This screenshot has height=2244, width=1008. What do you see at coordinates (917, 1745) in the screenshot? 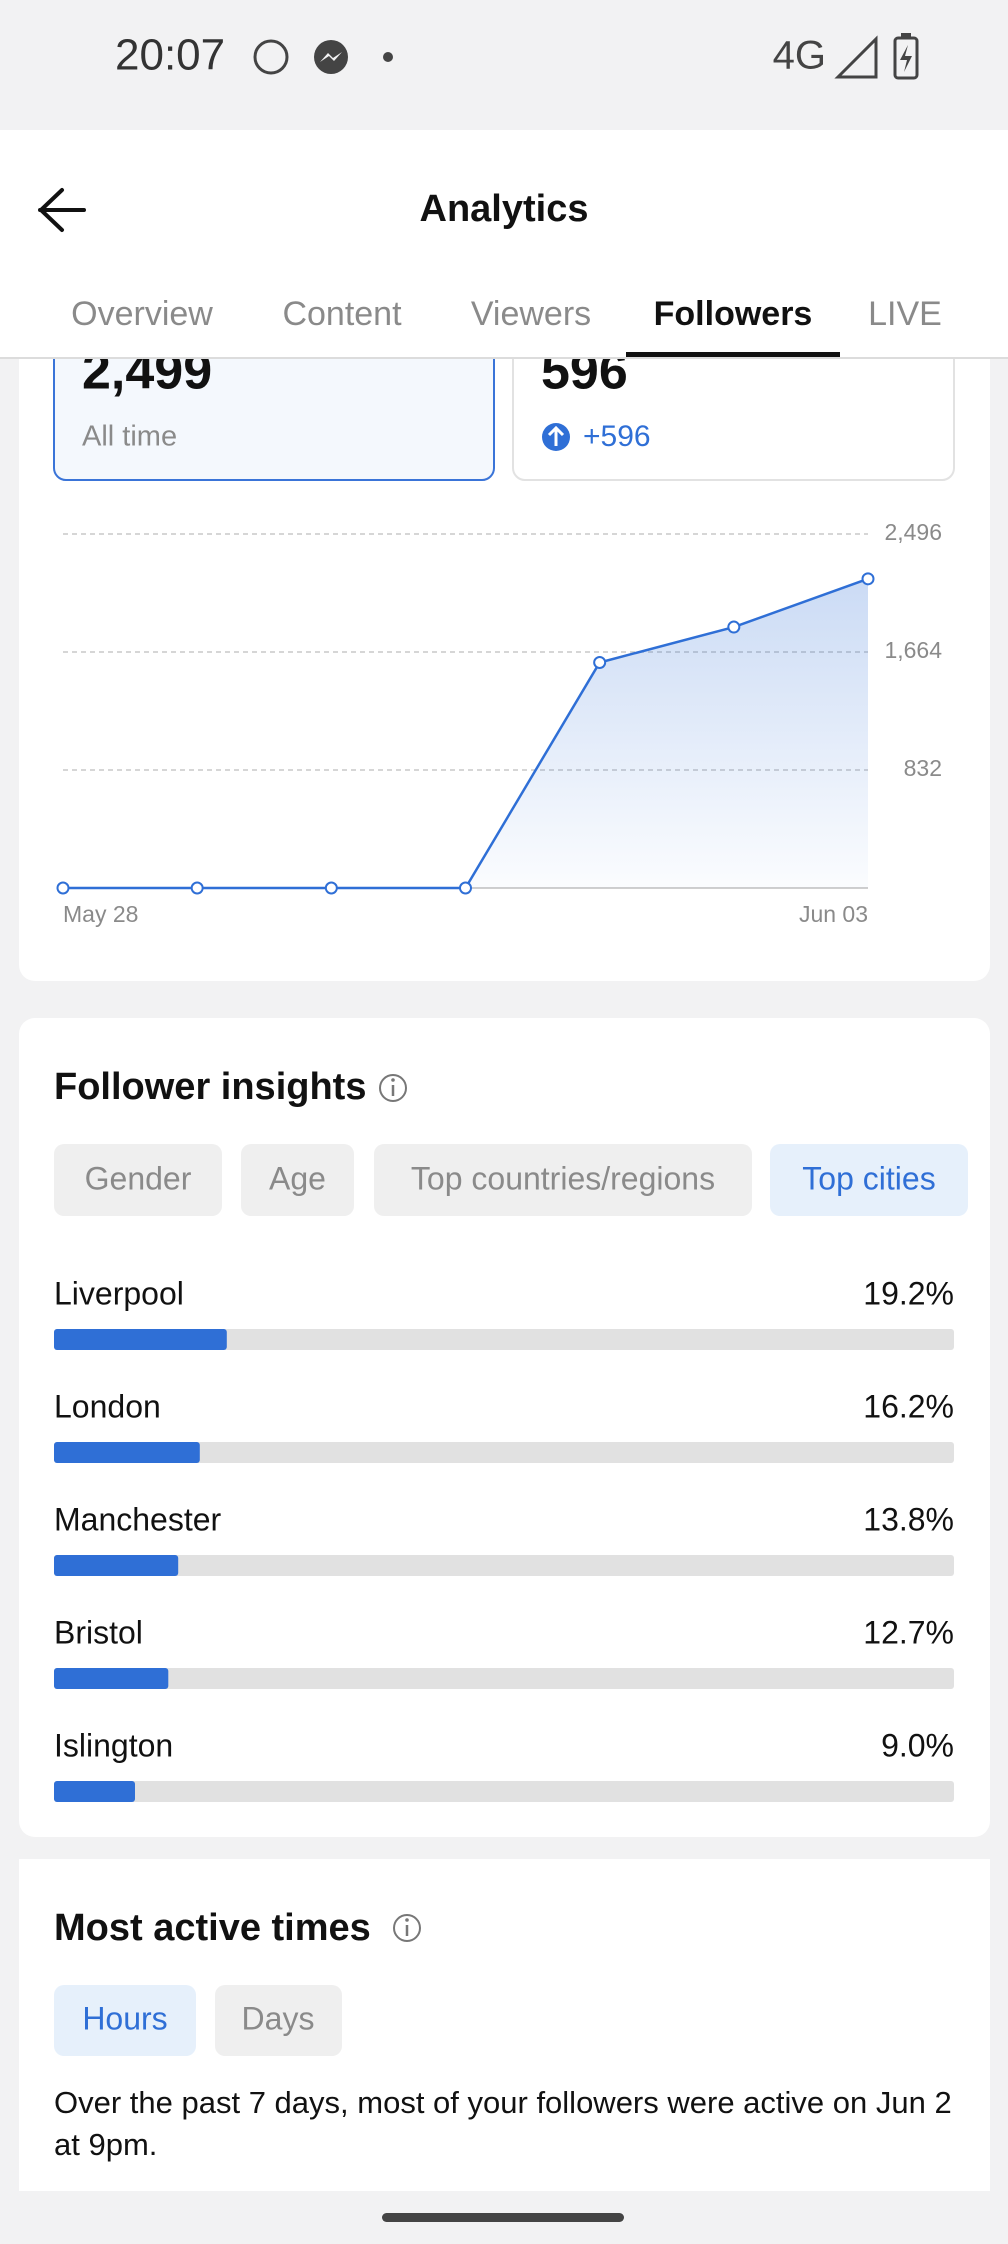
I see `value-label: 9.0%` at bounding box center [917, 1745].